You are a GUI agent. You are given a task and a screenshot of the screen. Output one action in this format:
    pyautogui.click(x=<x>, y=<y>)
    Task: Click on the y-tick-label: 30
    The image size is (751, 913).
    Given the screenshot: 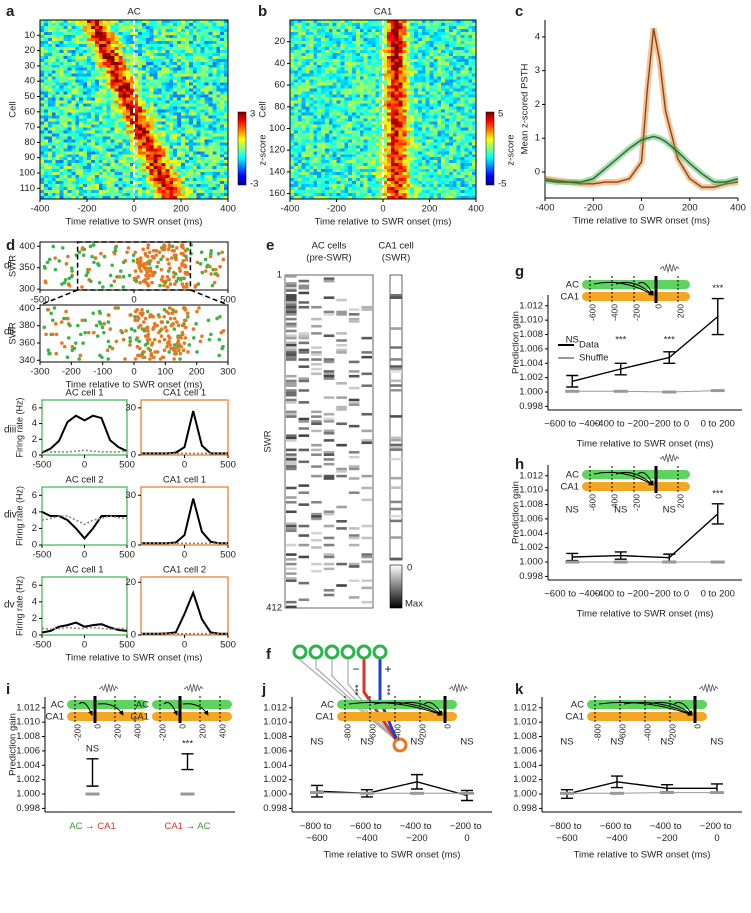 What is the action you would take?
    pyautogui.click(x=29, y=65)
    